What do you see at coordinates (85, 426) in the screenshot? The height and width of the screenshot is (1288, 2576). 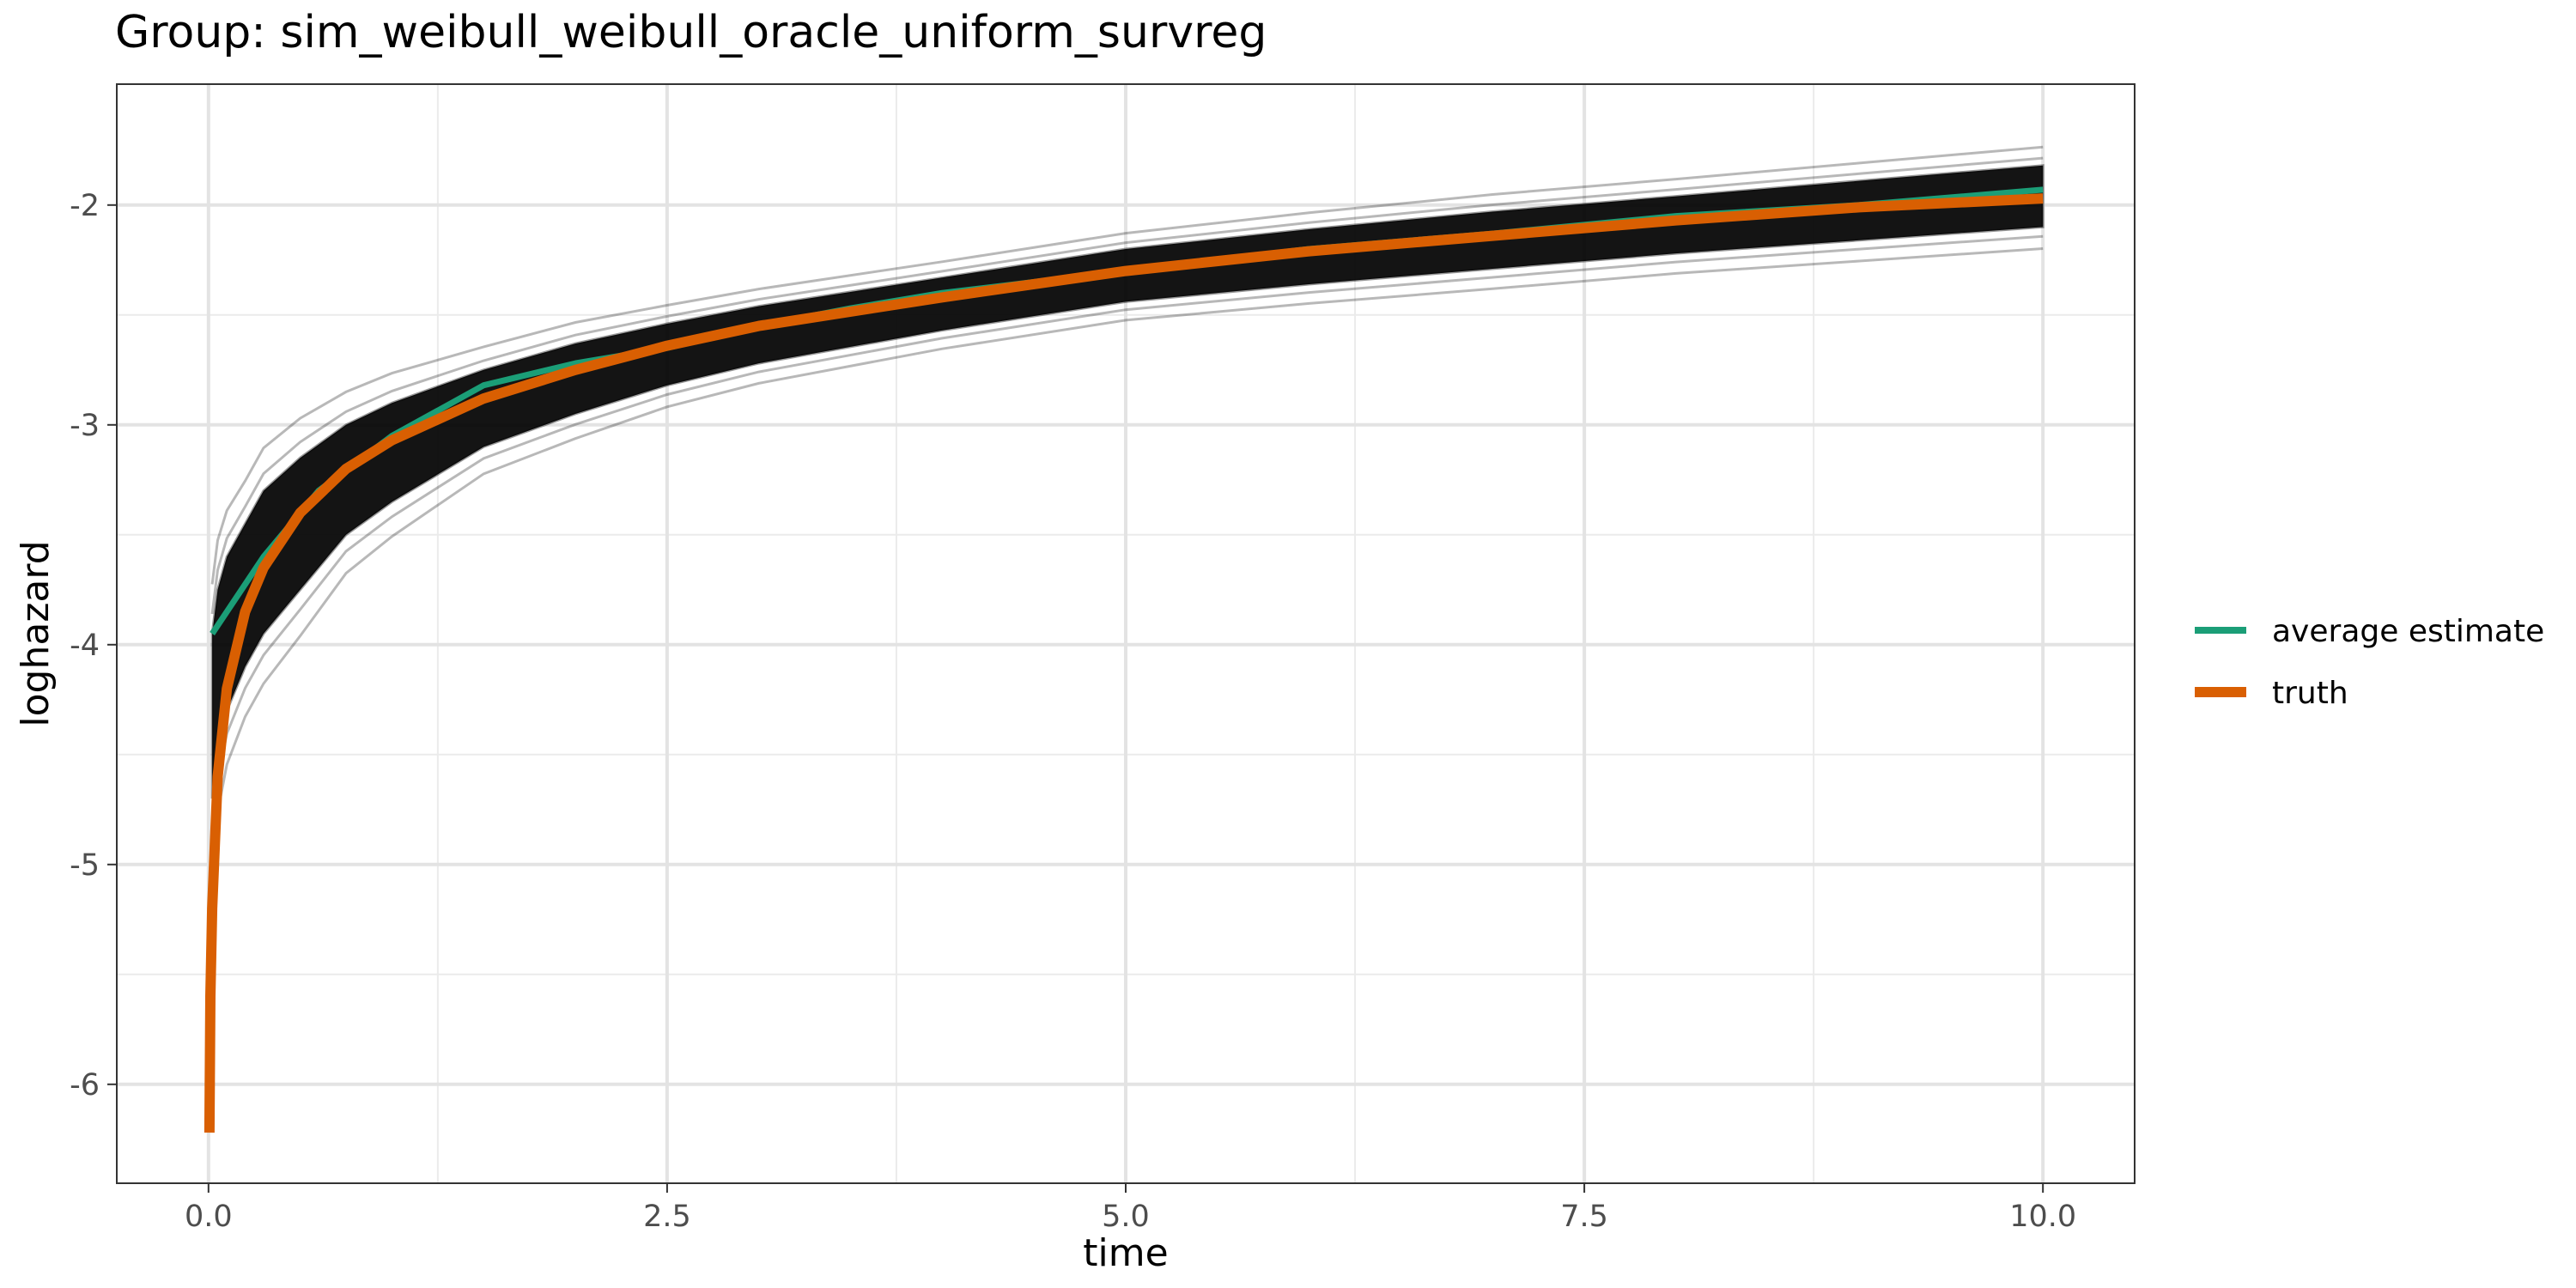 I see `y-tick-label: -3` at bounding box center [85, 426].